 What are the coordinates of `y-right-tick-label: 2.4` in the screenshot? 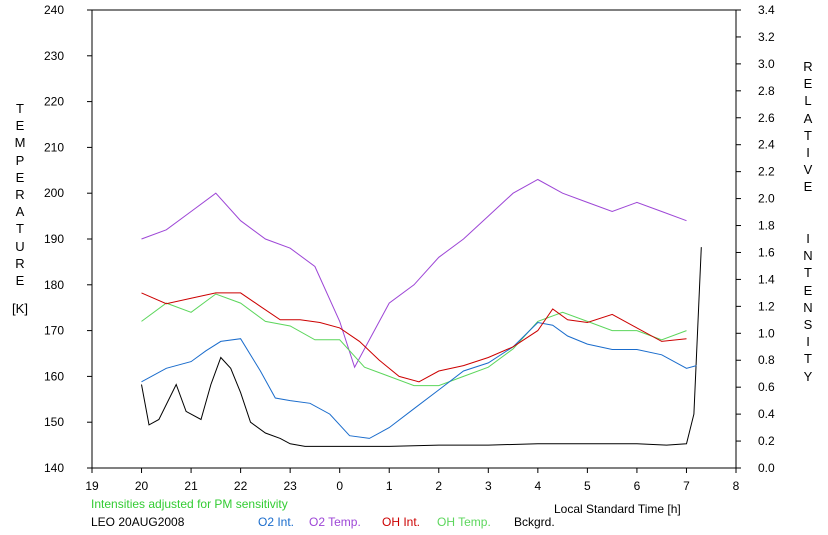 It's located at (766, 145).